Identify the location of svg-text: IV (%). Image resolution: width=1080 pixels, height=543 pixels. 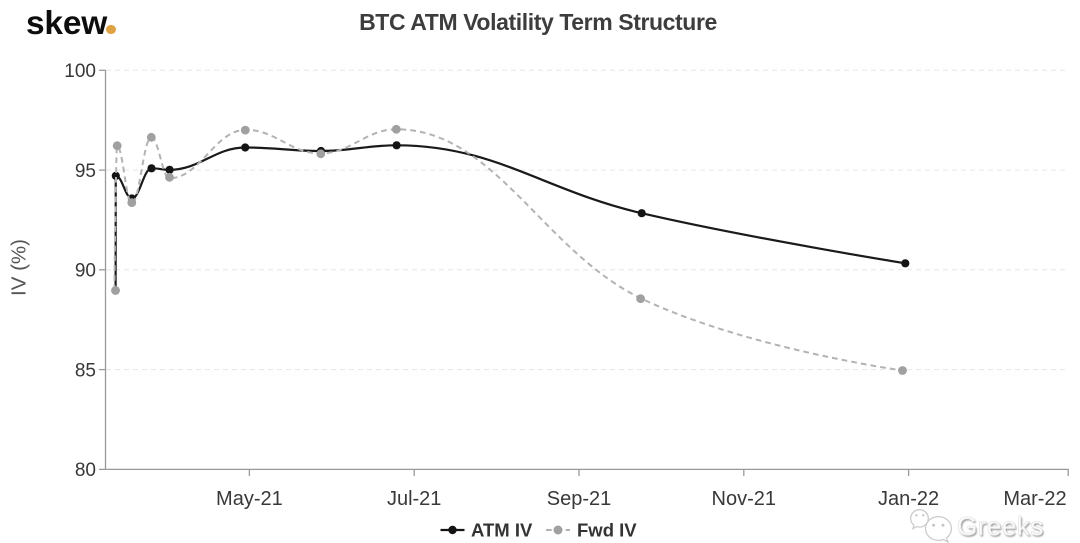
(19, 267).